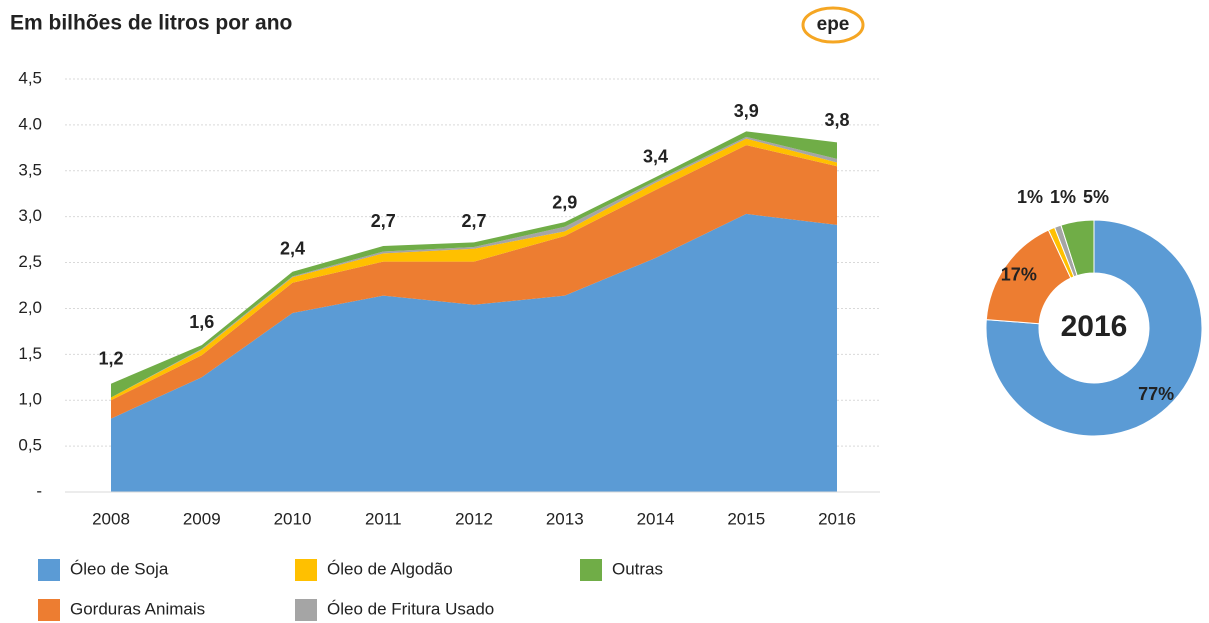 The image size is (1209, 623). Describe the element at coordinates (201, 322) in the screenshot. I see `total-label: 1,6` at that location.